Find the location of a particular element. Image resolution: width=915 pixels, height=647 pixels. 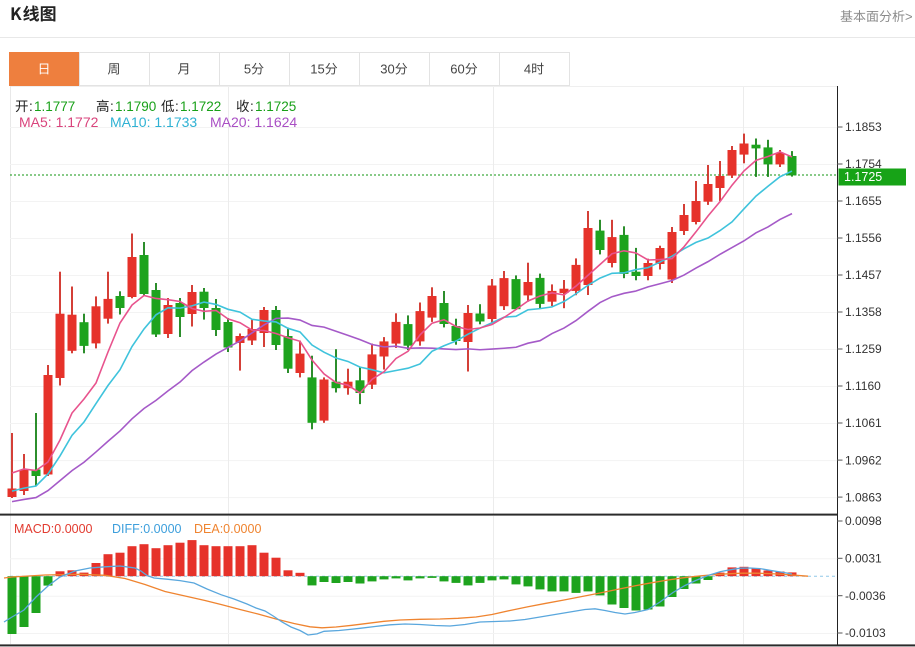

svg-text: 1.1754 is located at coordinates (863, 164).